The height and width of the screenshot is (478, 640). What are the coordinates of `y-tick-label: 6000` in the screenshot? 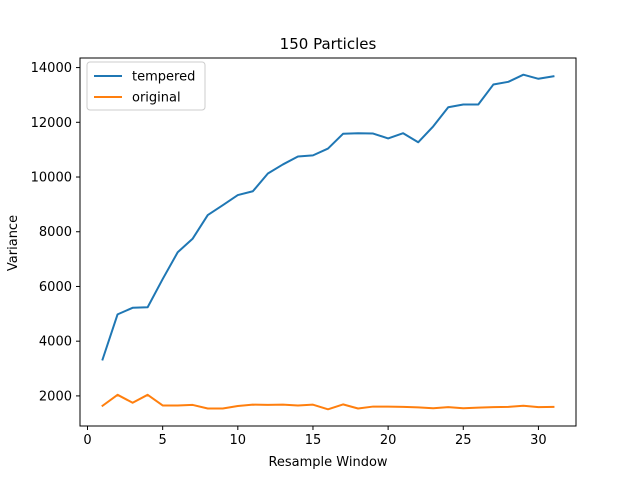 It's located at (55, 287).